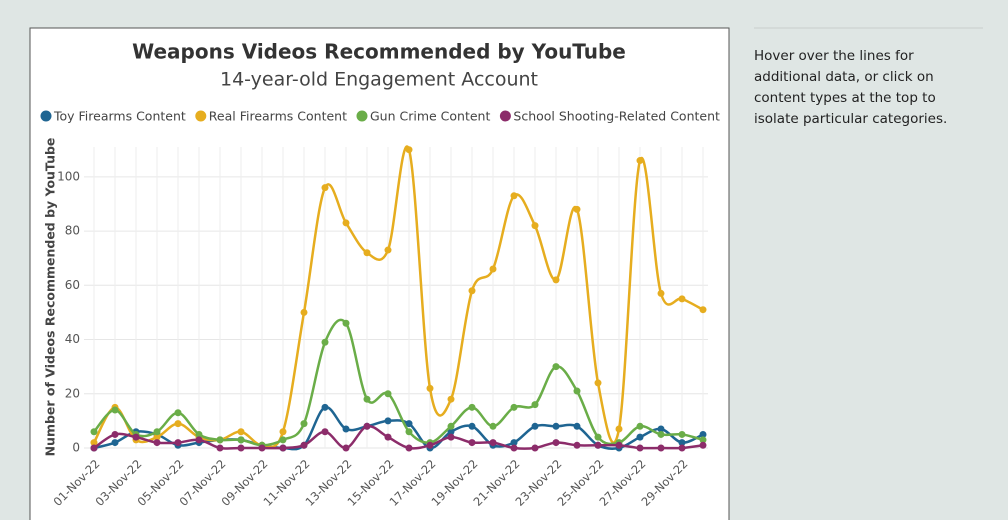 Image resolution: width=1008 pixels, height=520 pixels. What do you see at coordinates (278, 116) in the screenshot?
I see `legend-label: Real Firearms Content` at bounding box center [278, 116].